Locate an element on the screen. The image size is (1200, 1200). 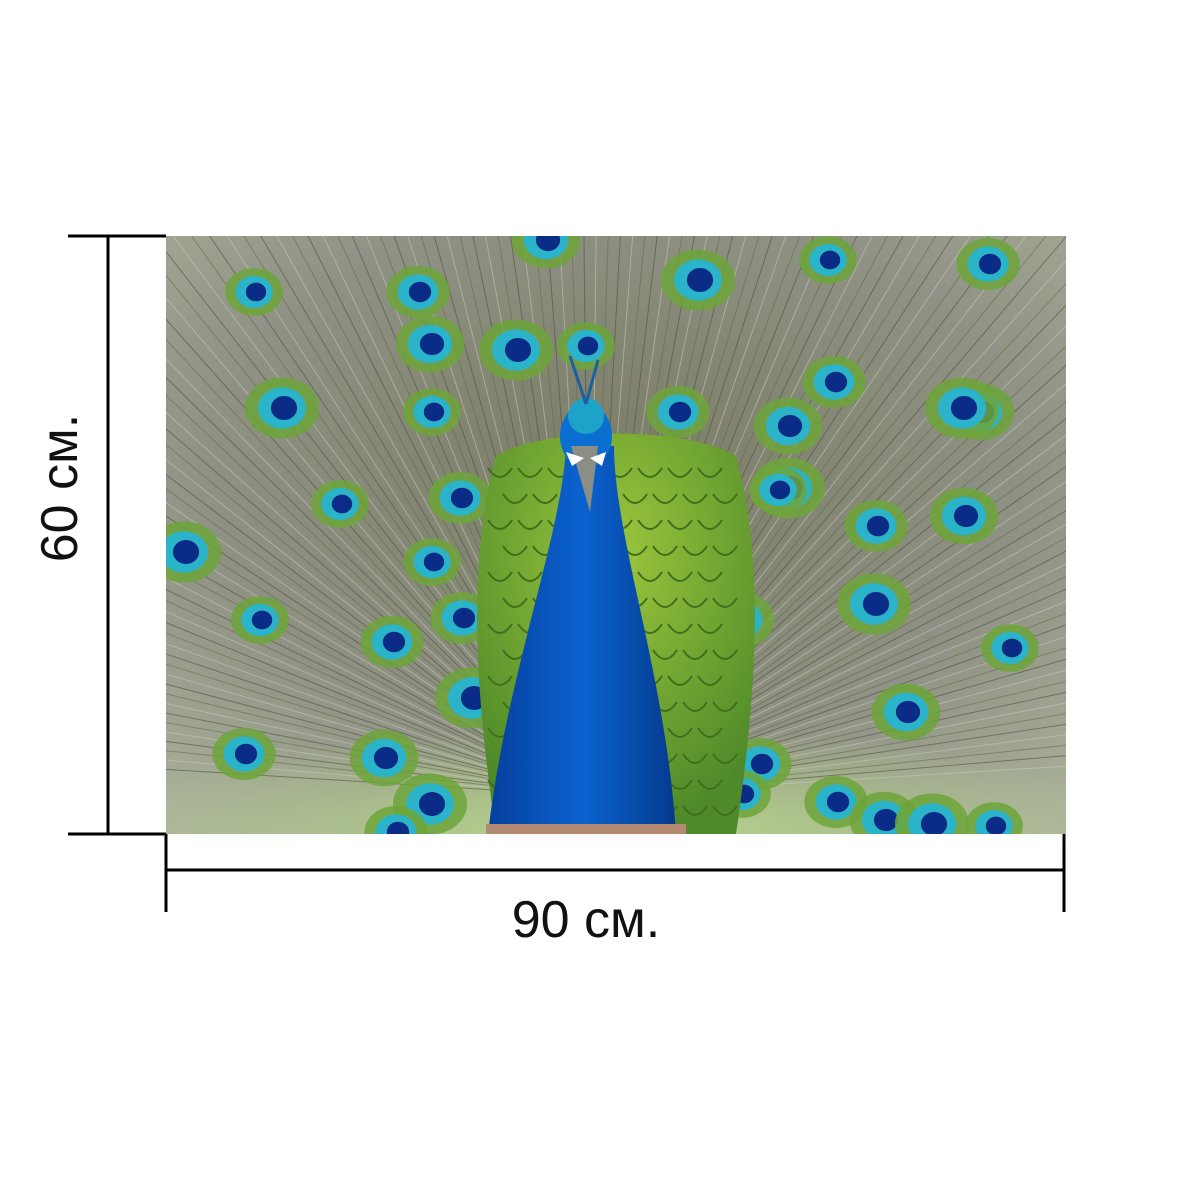
width-label: 90 см. is located at coordinates (586, 920).